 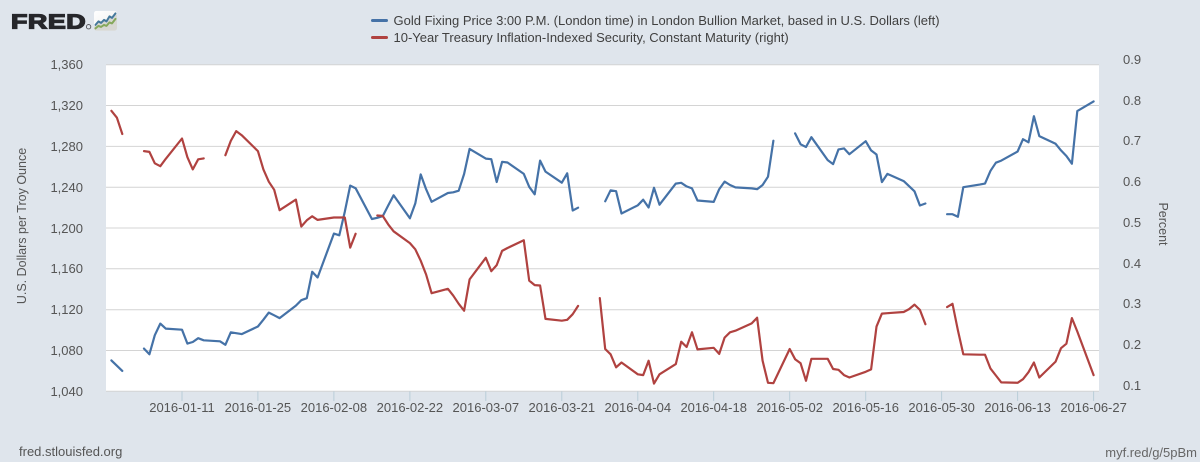 What do you see at coordinates (48, 21) in the screenshot?
I see `svg-text: FRED` at bounding box center [48, 21].